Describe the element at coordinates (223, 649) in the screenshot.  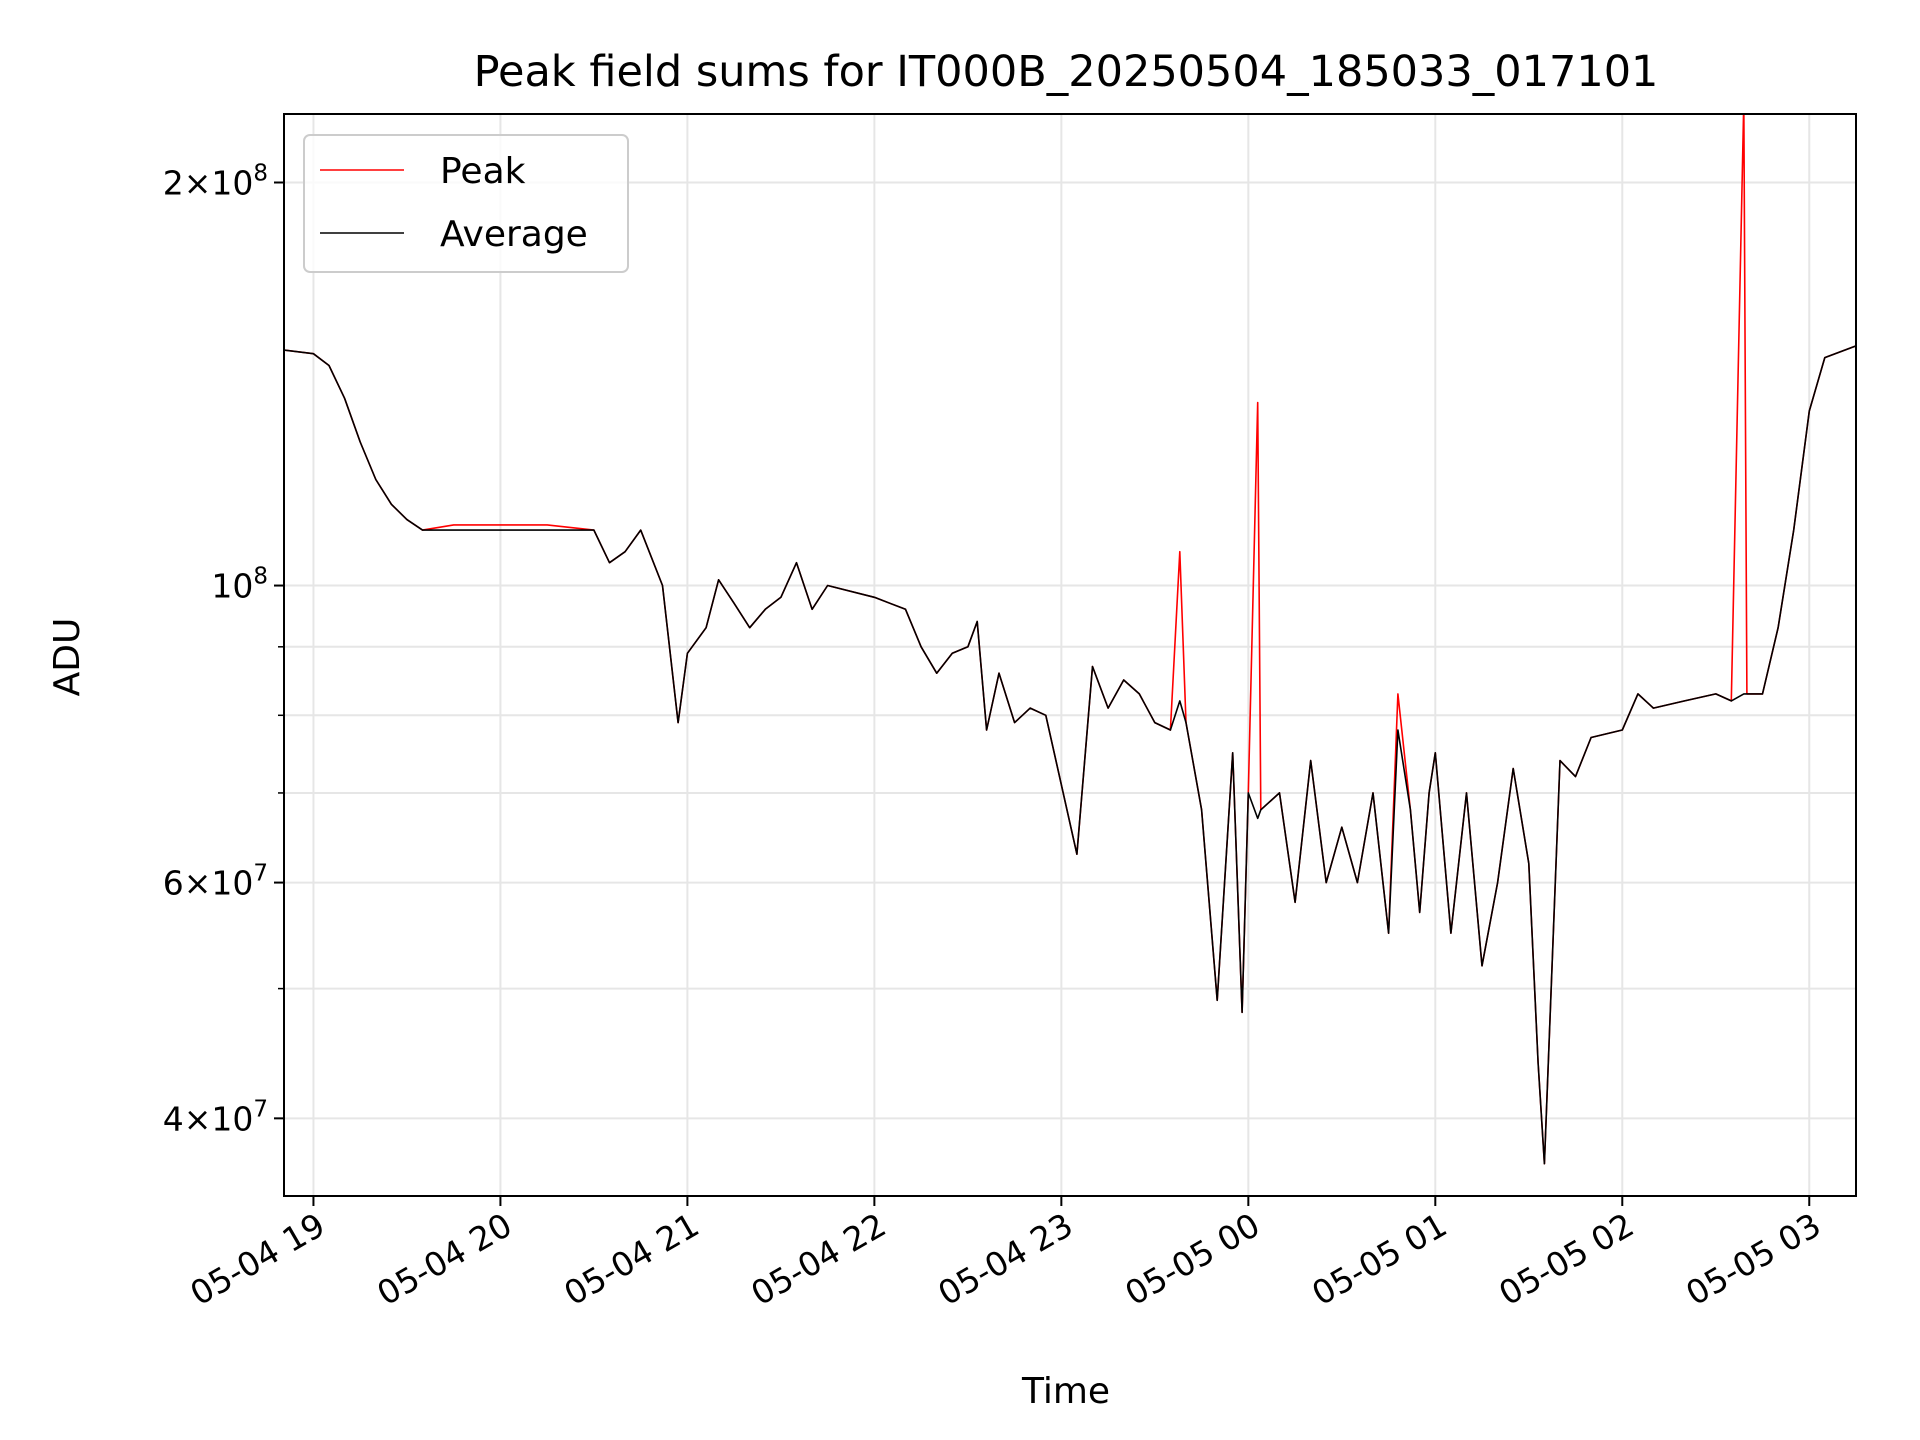
I see `y-axis: 4×107 6×107 108 2×108` at that location.